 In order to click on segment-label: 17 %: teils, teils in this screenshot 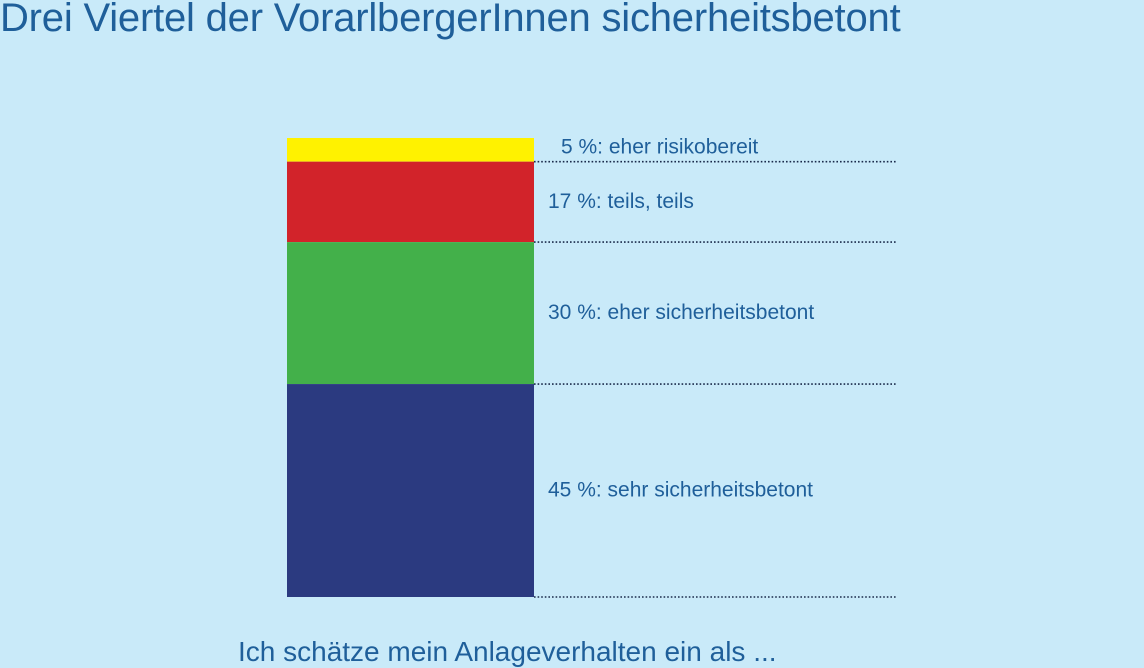, I will do `click(621, 201)`.